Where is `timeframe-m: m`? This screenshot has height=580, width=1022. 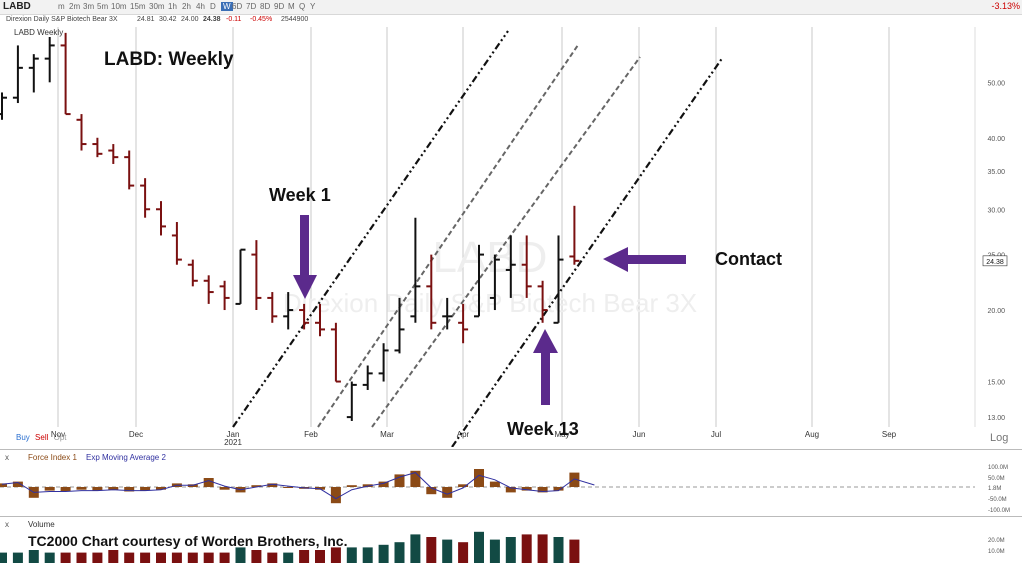 timeframe-m: m is located at coordinates (61, 6).